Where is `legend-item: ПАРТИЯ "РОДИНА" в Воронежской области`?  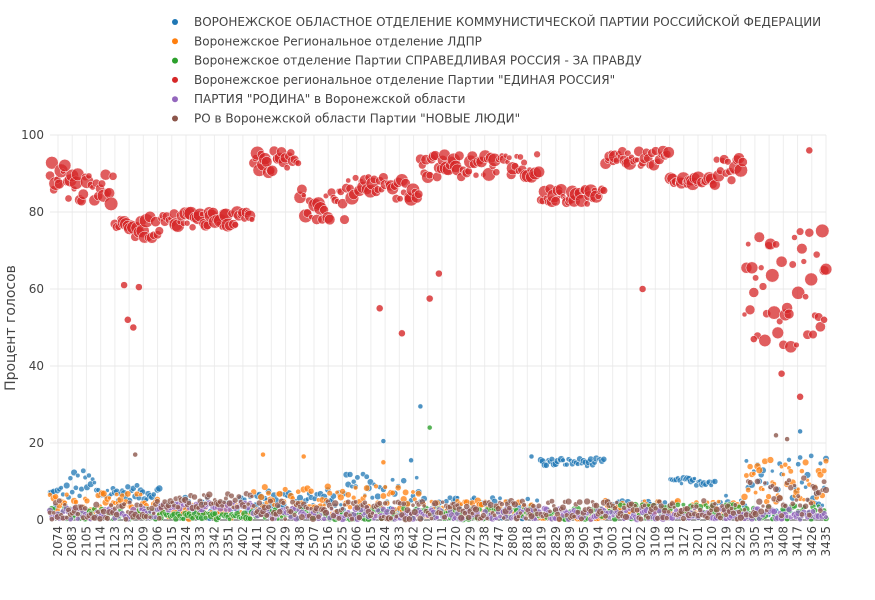
legend-item: ПАРТИЯ "РОДИНА" в Воронежской области is located at coordinates (318, 99).